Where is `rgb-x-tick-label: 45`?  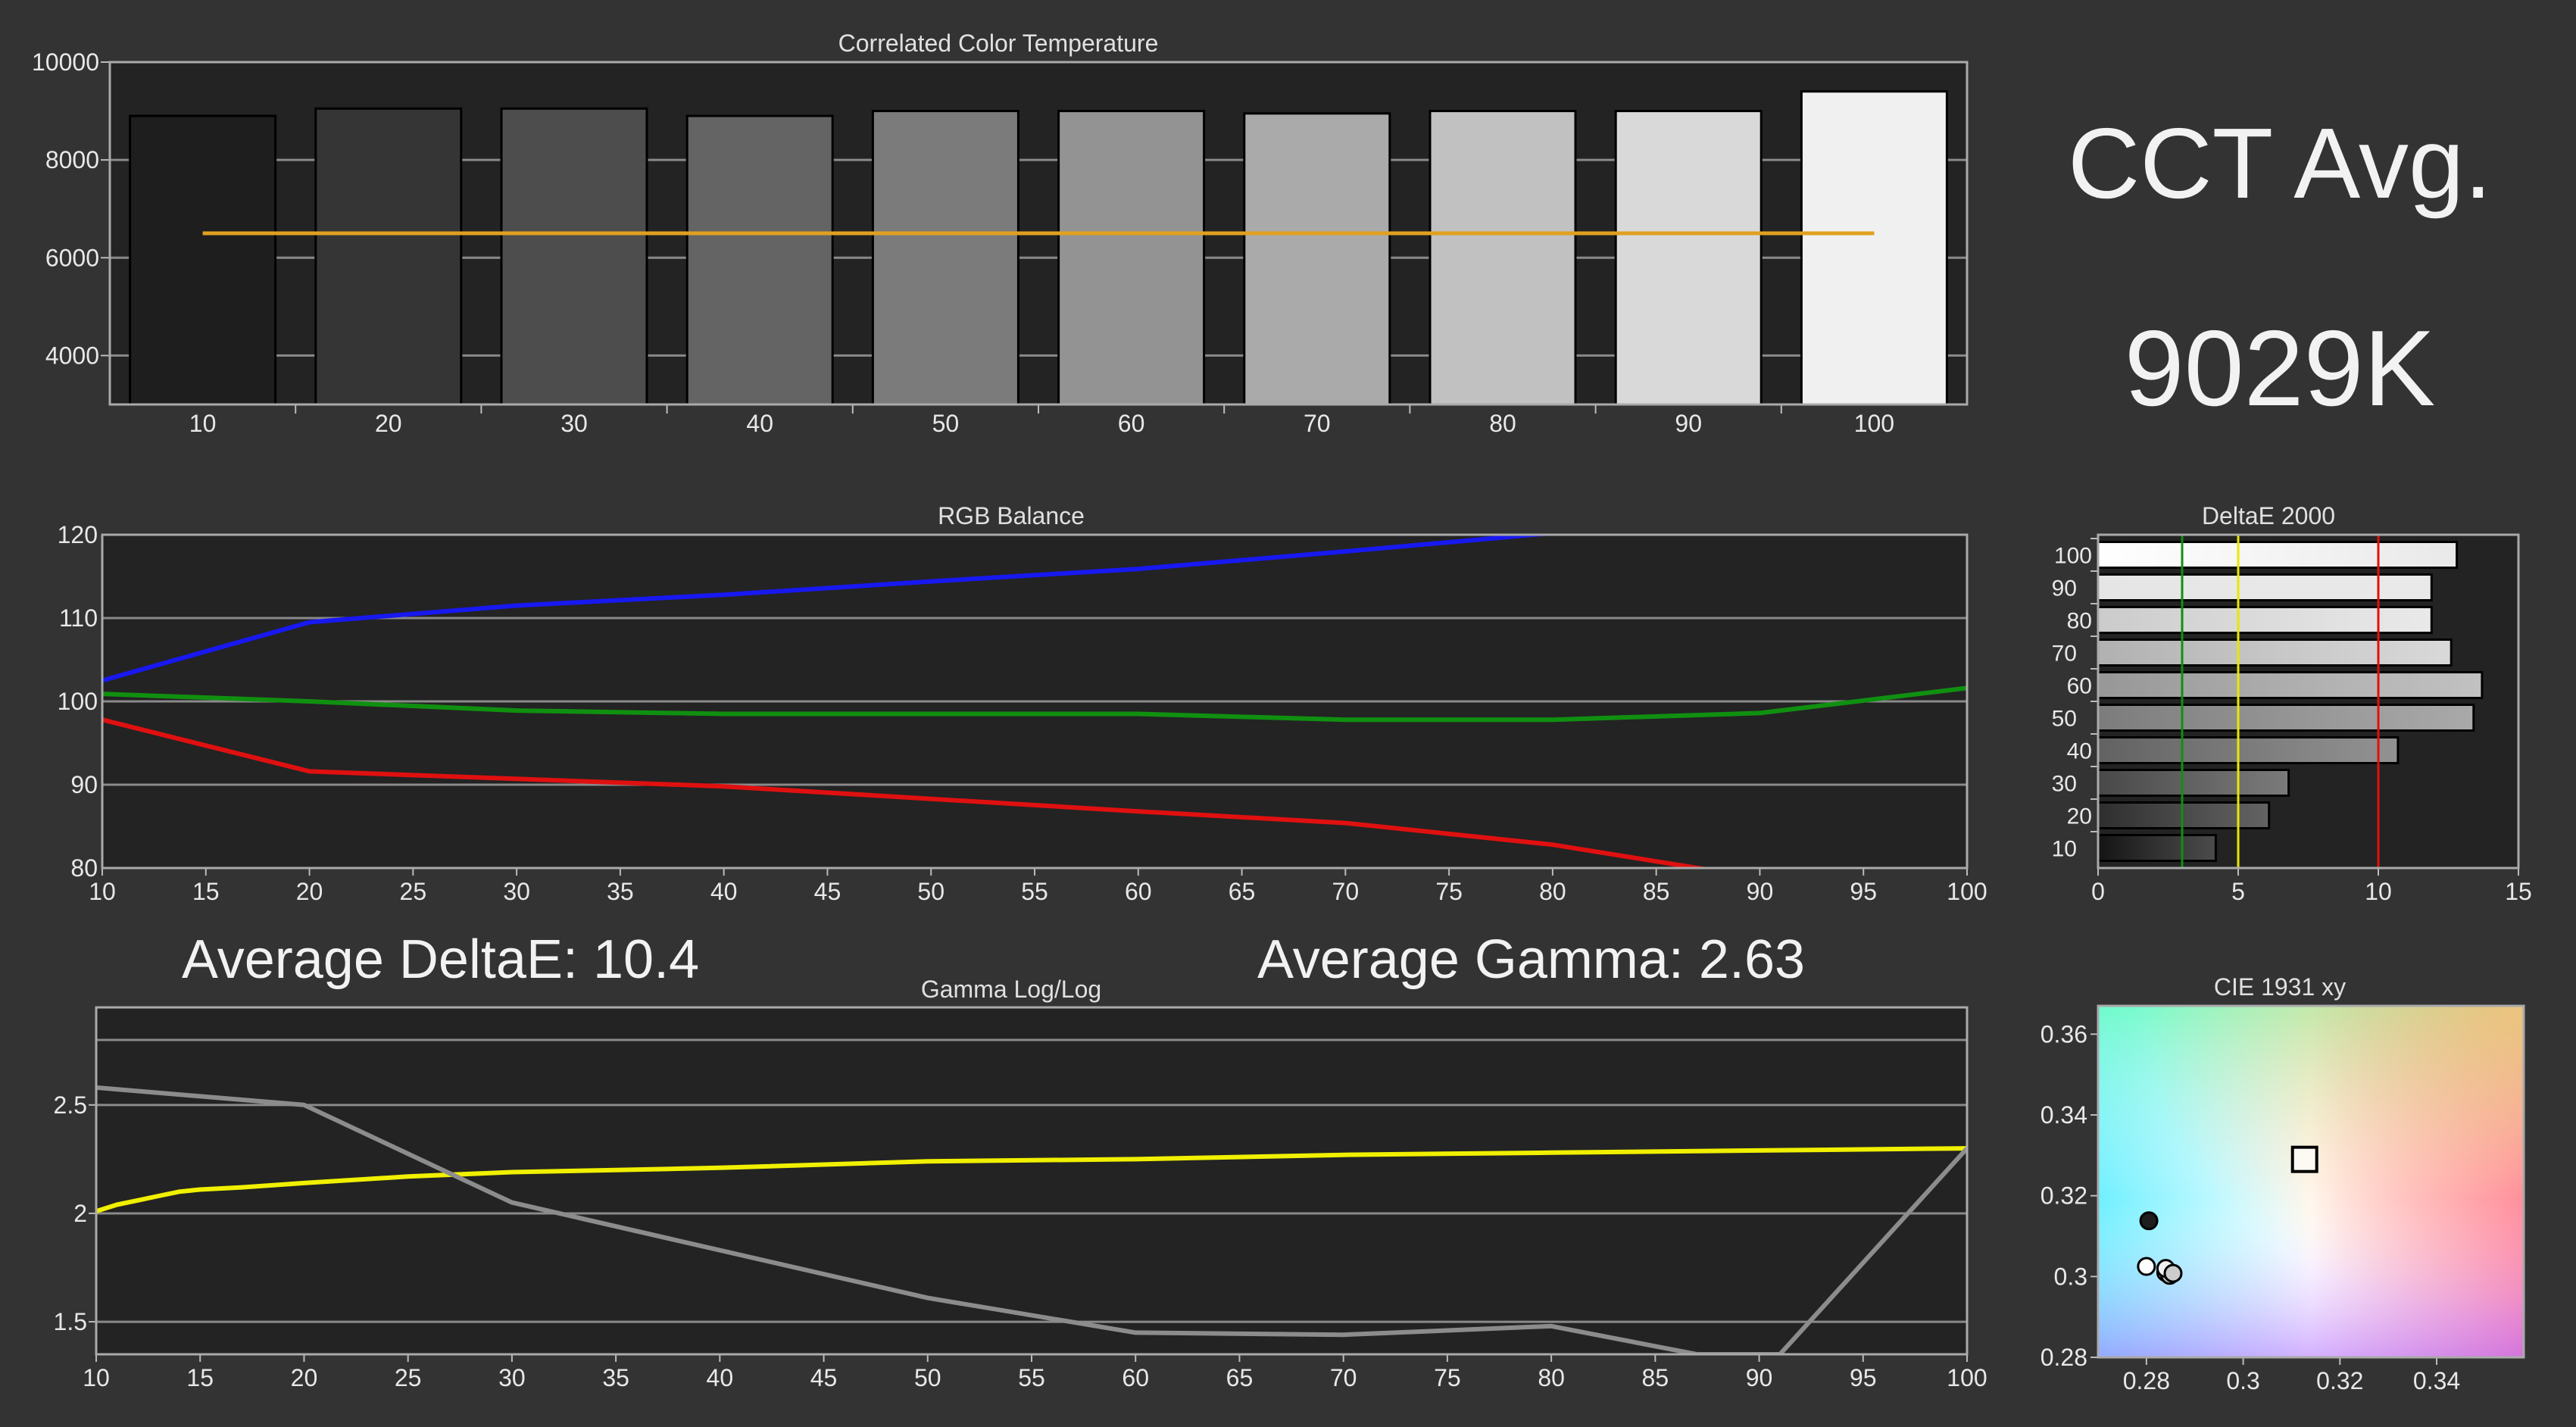 rgb-x-tick-label: 45 is located at coordinates (828, 891).